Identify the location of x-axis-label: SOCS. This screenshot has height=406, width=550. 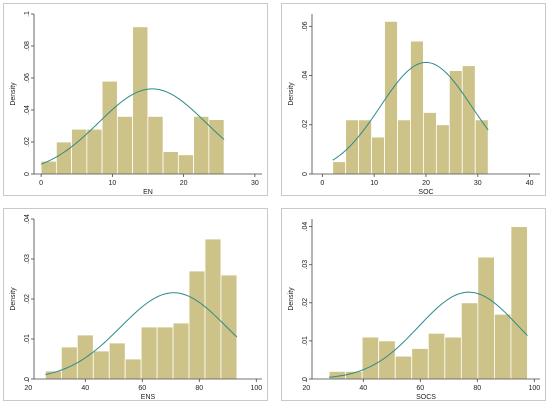
(426, 397).